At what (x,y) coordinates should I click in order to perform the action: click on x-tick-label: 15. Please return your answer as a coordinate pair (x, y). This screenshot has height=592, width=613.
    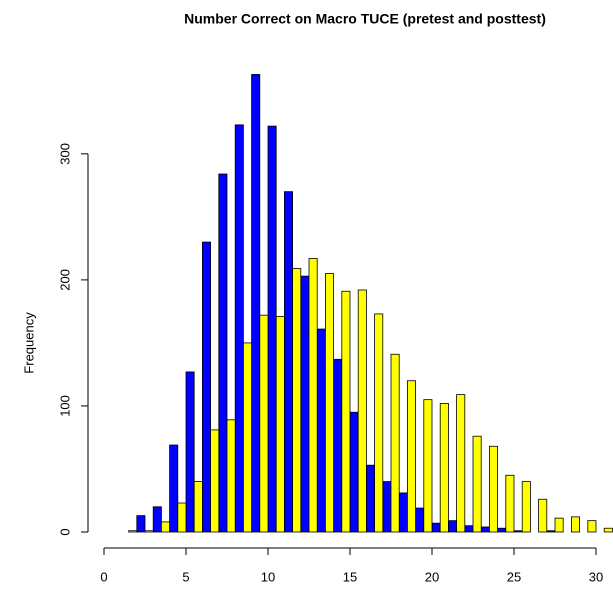
    Looking at the image, I should click on (350, 576).